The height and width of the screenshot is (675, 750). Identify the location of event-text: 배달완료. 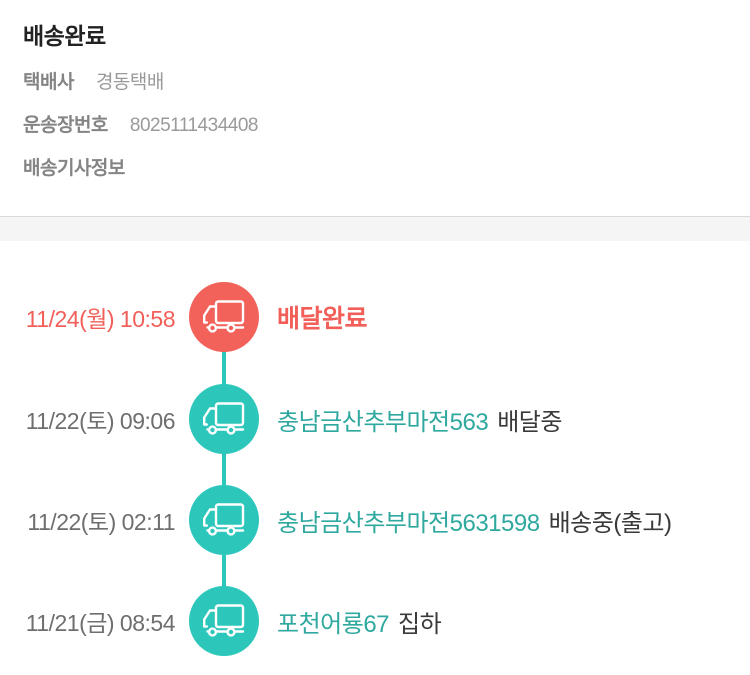
(322, 317).